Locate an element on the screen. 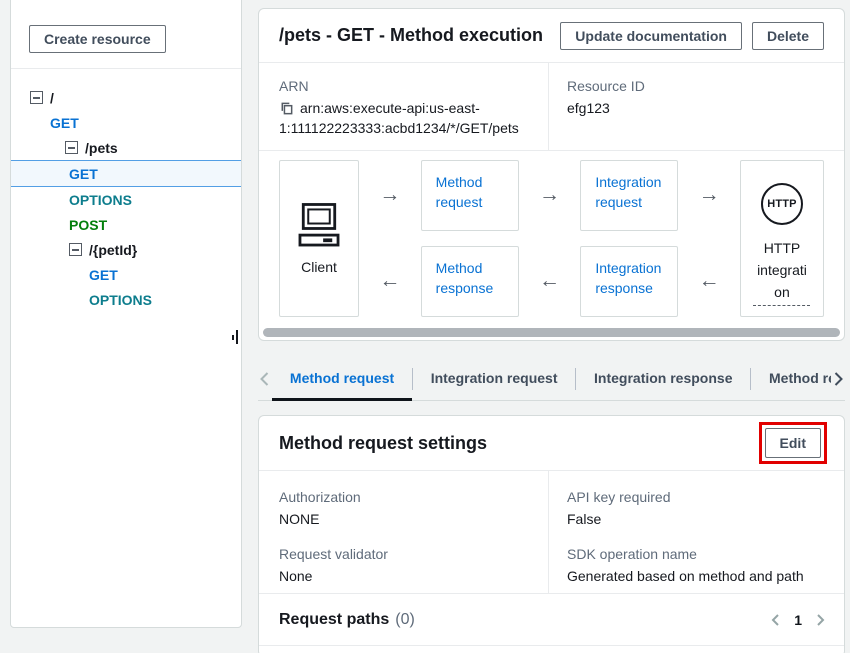 The height and width of the screenshot is (653, 850). integration-stack: Integration request Integration response is located at coordinates (629, 238).